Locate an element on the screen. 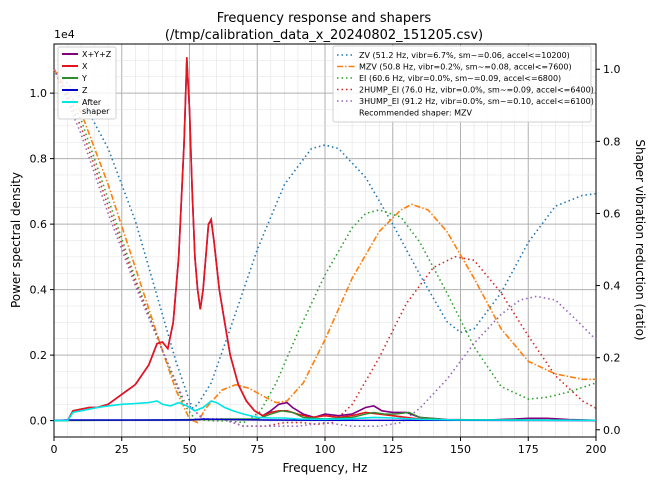 The image size is (650, 487). legend-label: Z is located at coordinates (85, 90).